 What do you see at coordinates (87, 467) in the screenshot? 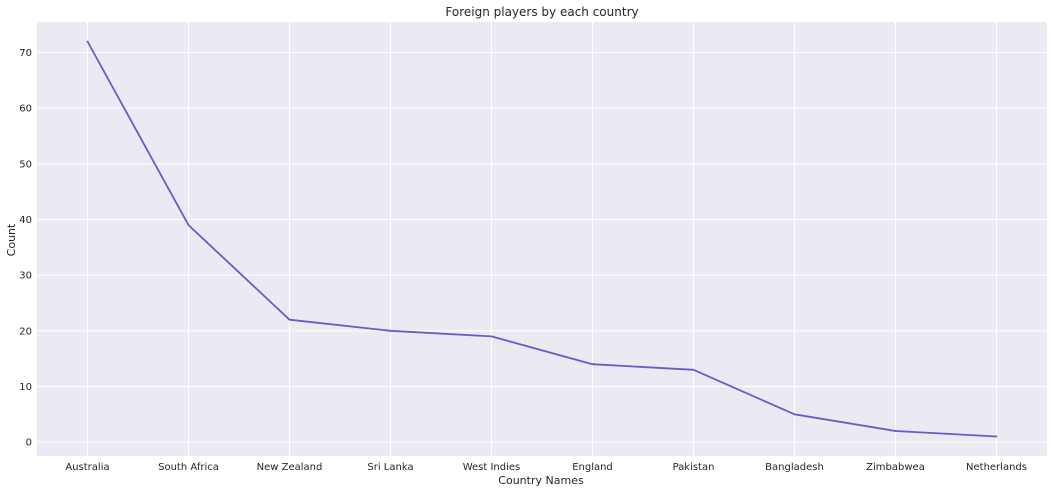
I see `x-tick-label: Australia` at bounding box center [87, 467].